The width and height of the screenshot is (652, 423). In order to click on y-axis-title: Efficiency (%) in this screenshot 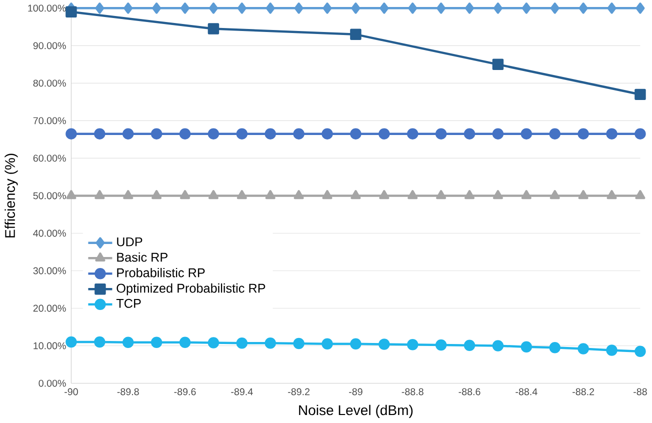, I will do `click(11, 196)`.